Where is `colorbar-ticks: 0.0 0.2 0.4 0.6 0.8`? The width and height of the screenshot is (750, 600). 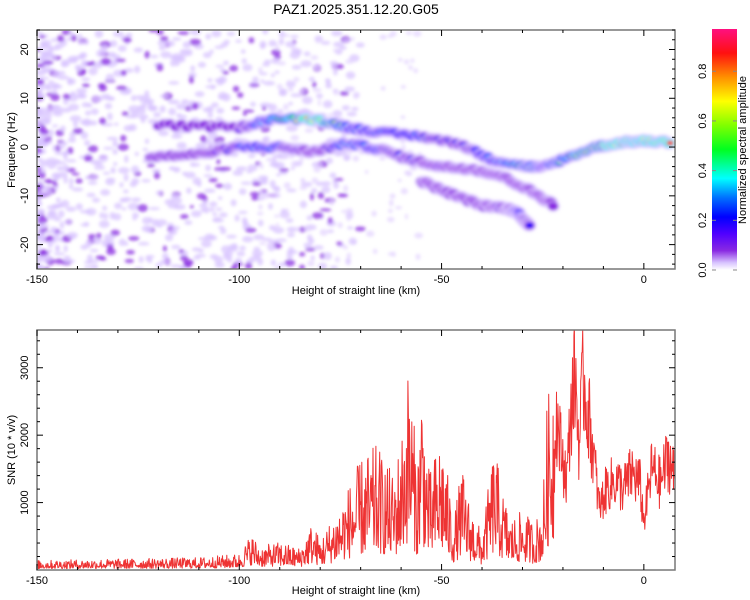 colorbar-ticks: 0.0 0.2 0.4 0.6 0.8 is located at coordinates (717, 171).